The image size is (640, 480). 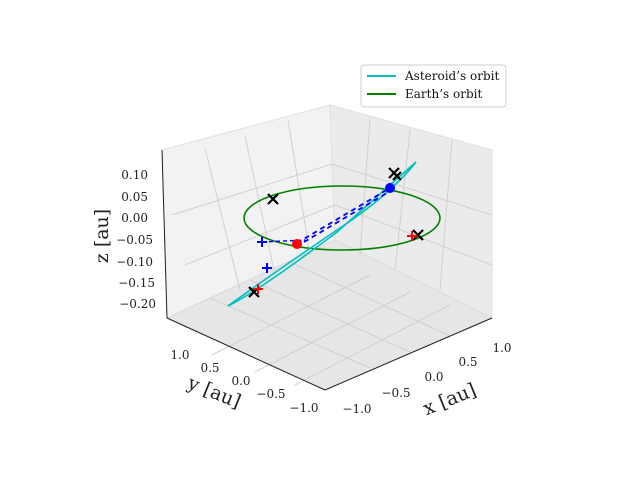 I want to click on z-tick-label: −0.15, so click(x=136, y=283).